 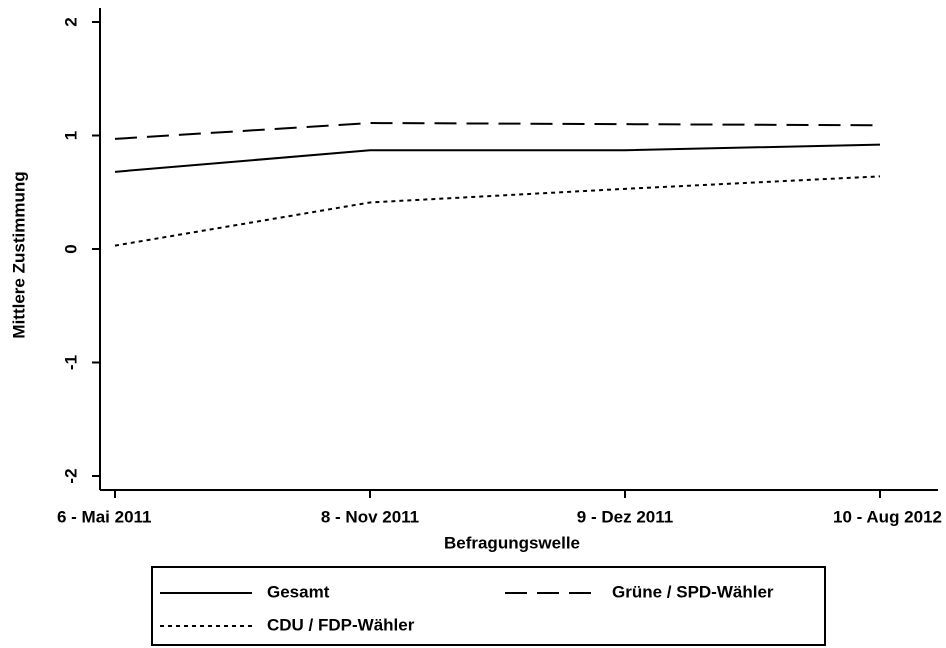 I want to click on y-tick-label: 2, so click(x=70, y=21).